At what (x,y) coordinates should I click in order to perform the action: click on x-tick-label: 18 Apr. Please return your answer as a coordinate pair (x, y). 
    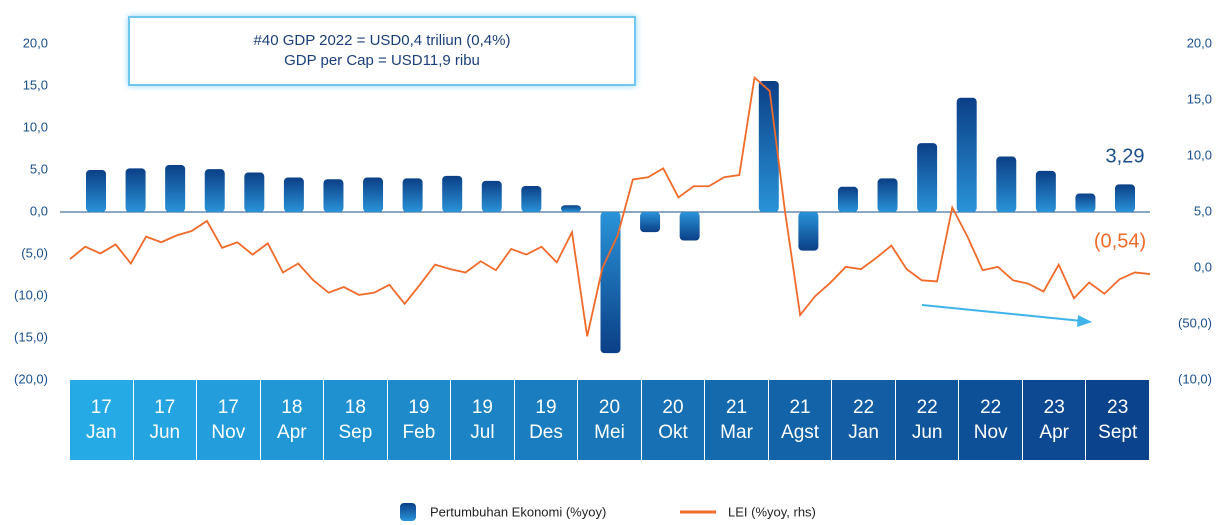
    Looking at the image, I should click on (292, 420).